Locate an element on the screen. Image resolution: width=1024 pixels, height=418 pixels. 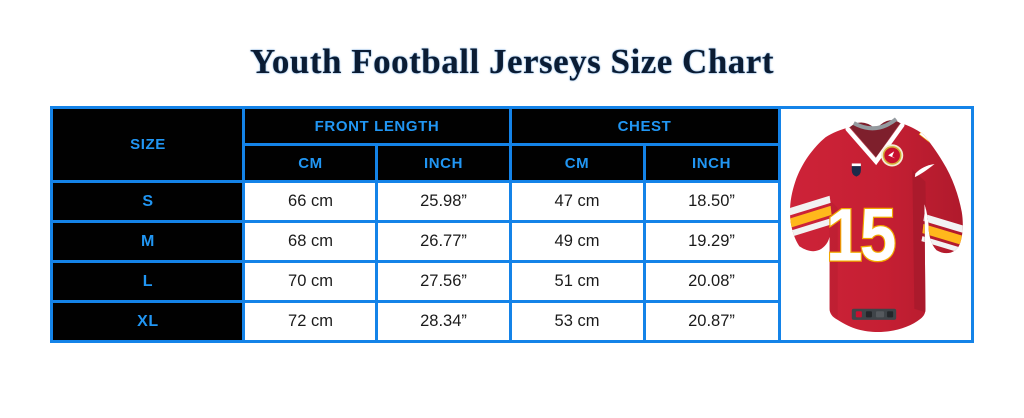
sub-header-chest-cm: CM is located at coordinates (577, 163).